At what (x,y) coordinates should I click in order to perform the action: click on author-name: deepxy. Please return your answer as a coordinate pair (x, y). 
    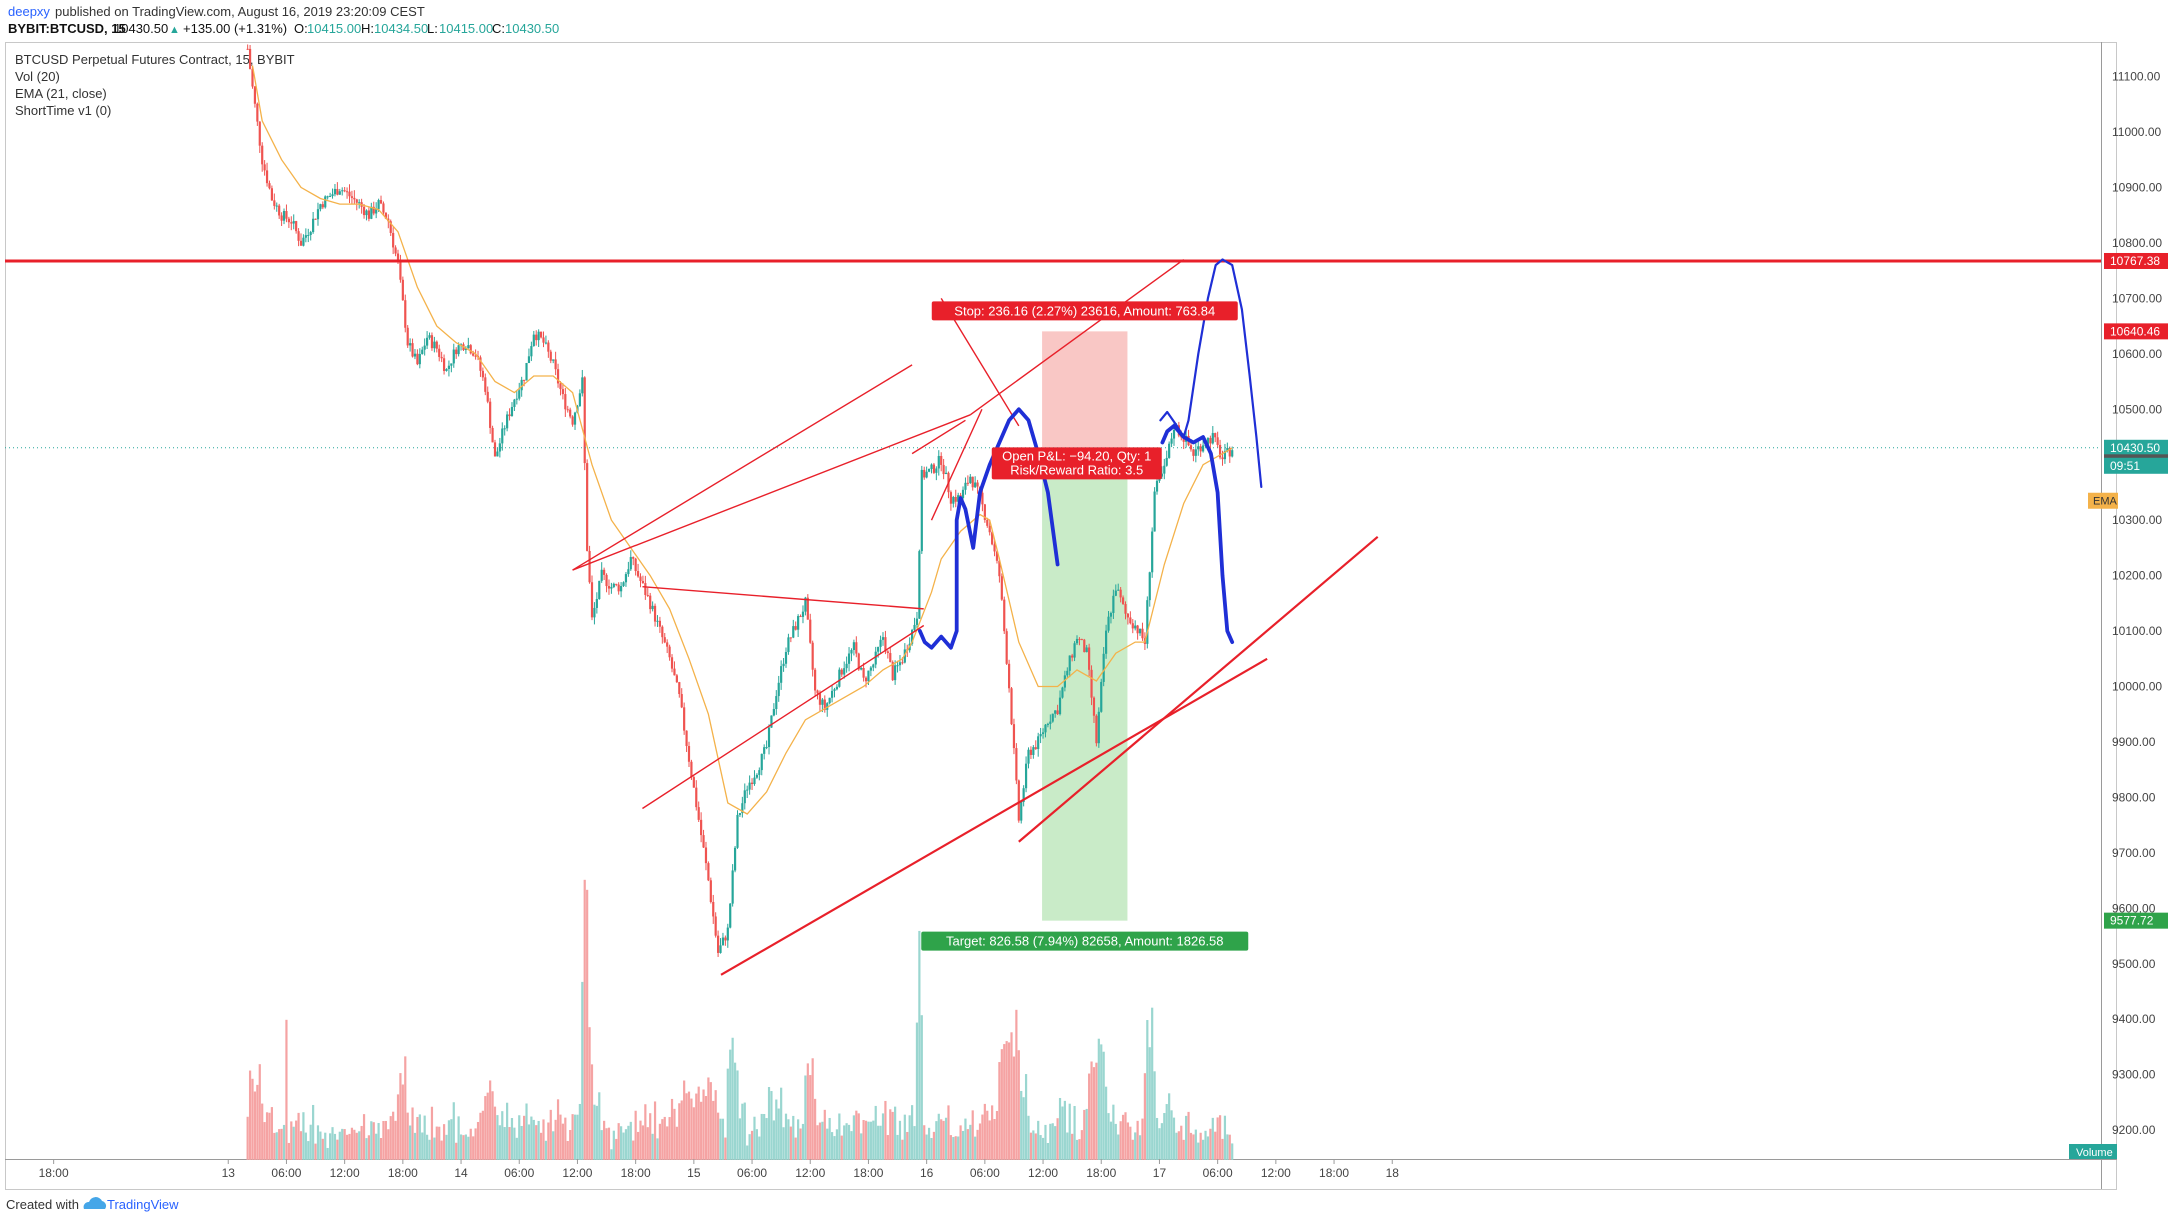
    Looking at the image, I should click on (29, 11).